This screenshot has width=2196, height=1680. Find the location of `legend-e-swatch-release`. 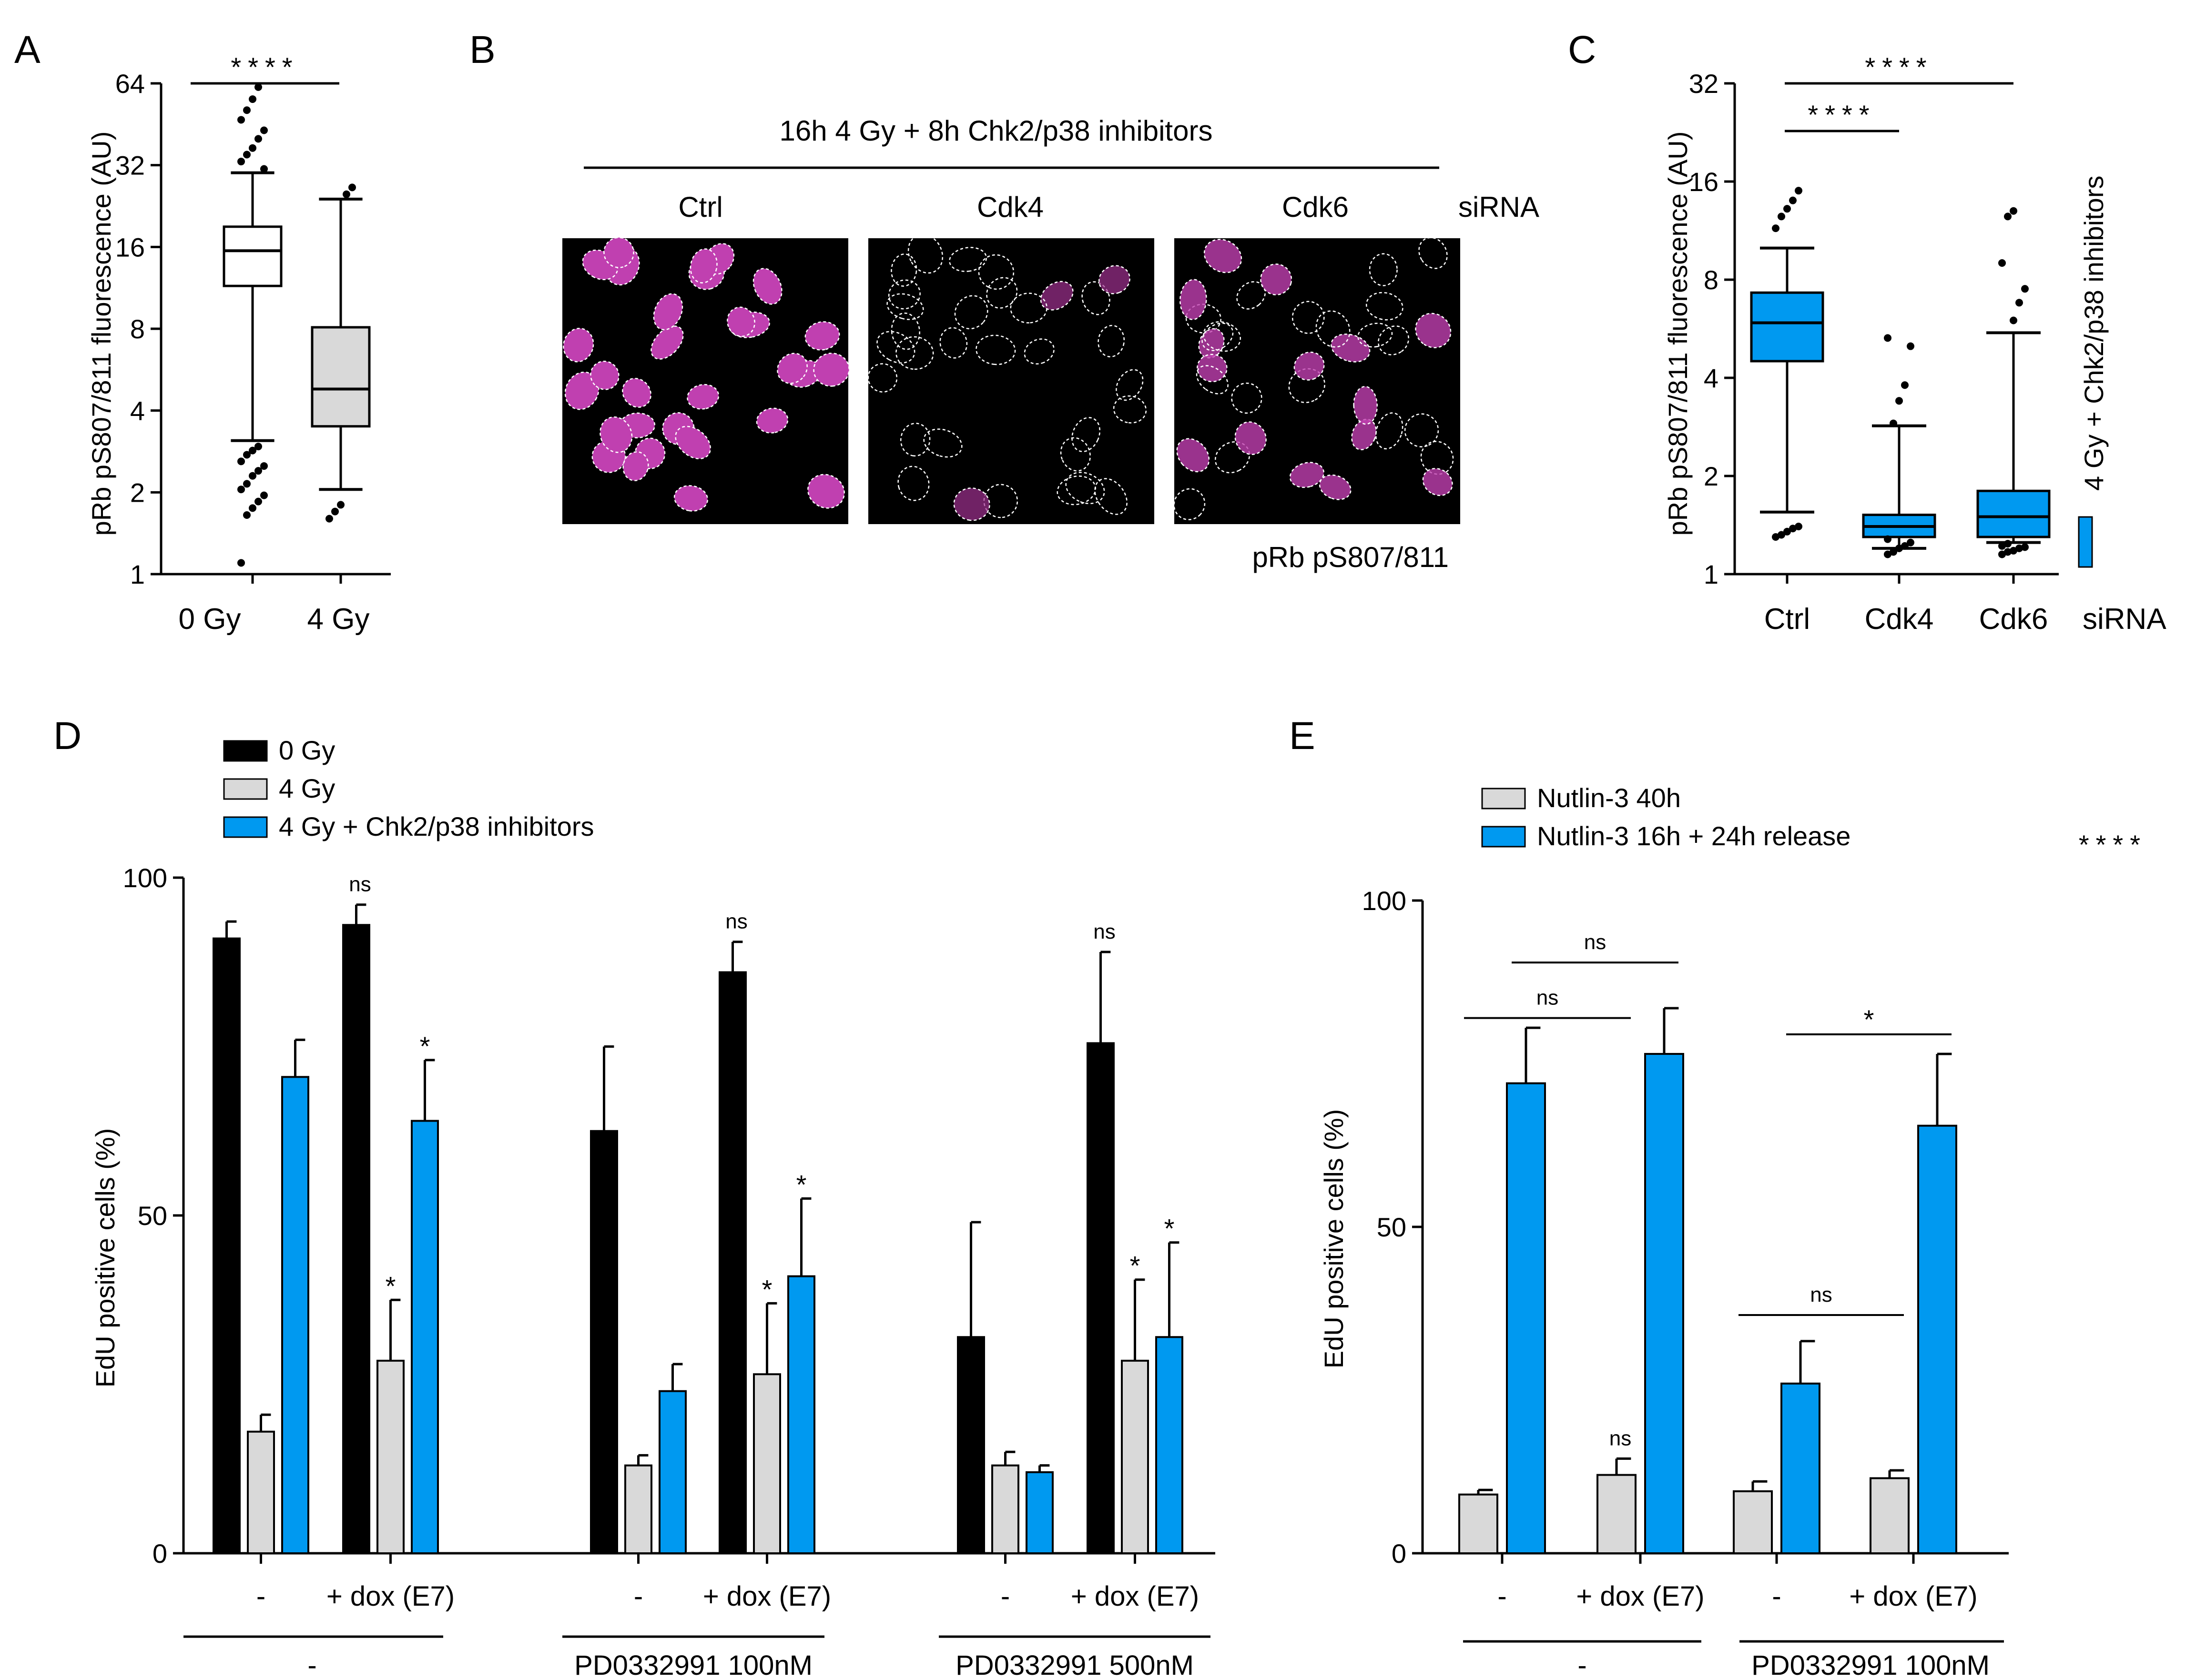

legend-e-swatch-release is located at coordinates (1503, 837).